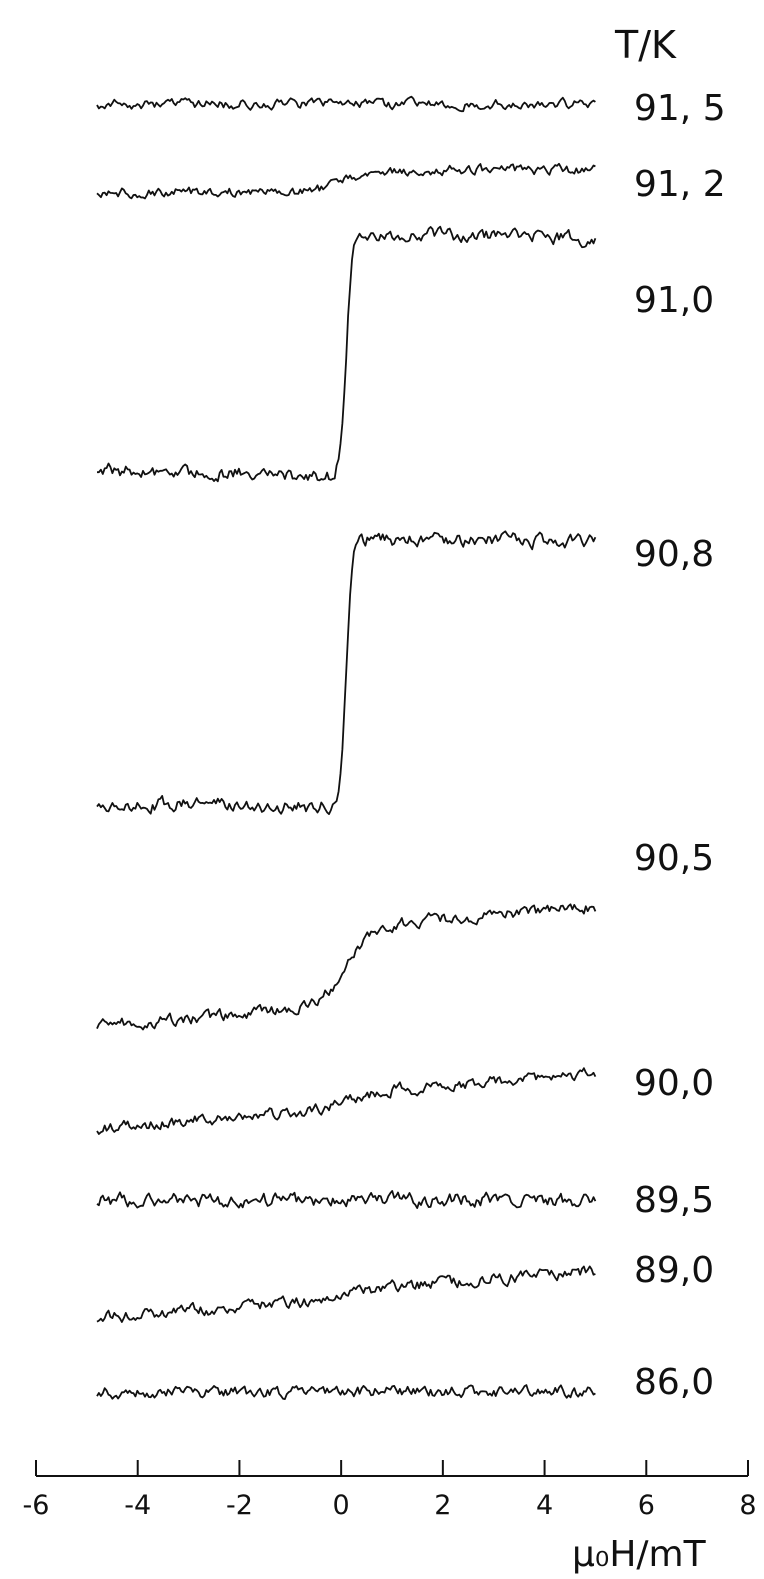  What do you see at coordinates (137, 1505) in the screenshot?
I see `x-tick-label: -4` at bounding box center [137, 1505].